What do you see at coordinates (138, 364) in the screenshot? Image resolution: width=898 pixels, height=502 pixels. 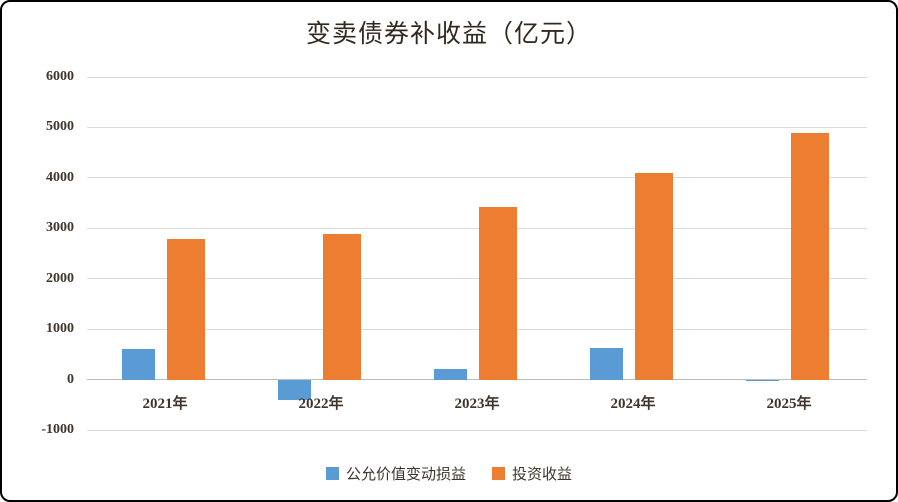 I see `bar-fair-value-2021年` at bounding box center [138, 364].